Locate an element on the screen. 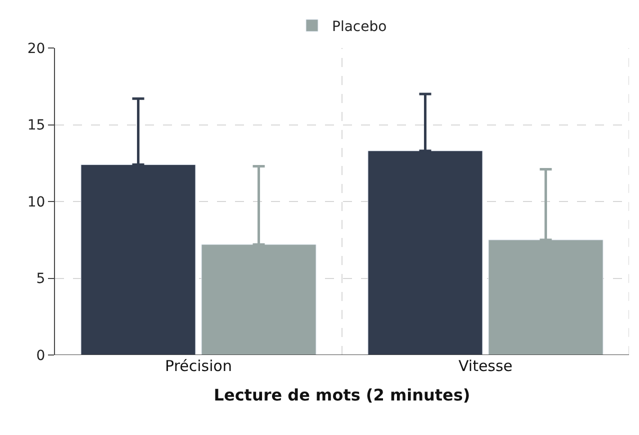 This screenshot has height=435, width=639. y-tick-label: 10 is located at coordinates (36, 202).